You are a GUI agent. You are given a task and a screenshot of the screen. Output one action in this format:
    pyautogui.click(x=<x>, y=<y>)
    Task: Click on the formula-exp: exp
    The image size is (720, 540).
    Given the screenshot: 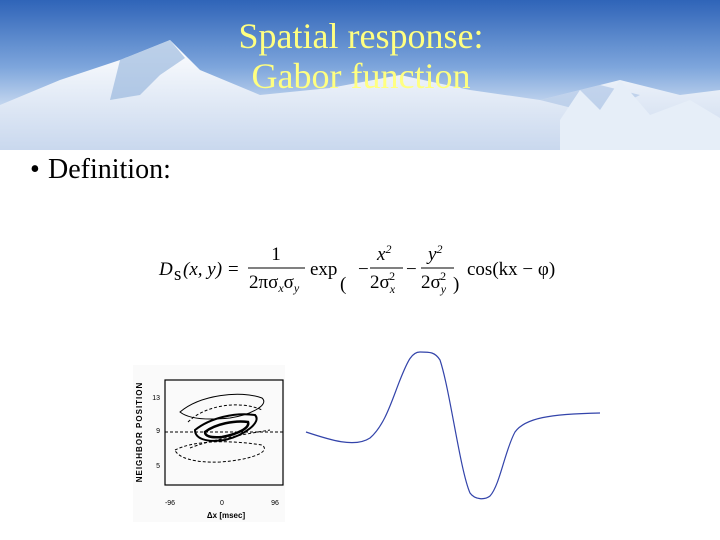 What is the action you would take?
    pyautogui.click(x=323, y=269)
    